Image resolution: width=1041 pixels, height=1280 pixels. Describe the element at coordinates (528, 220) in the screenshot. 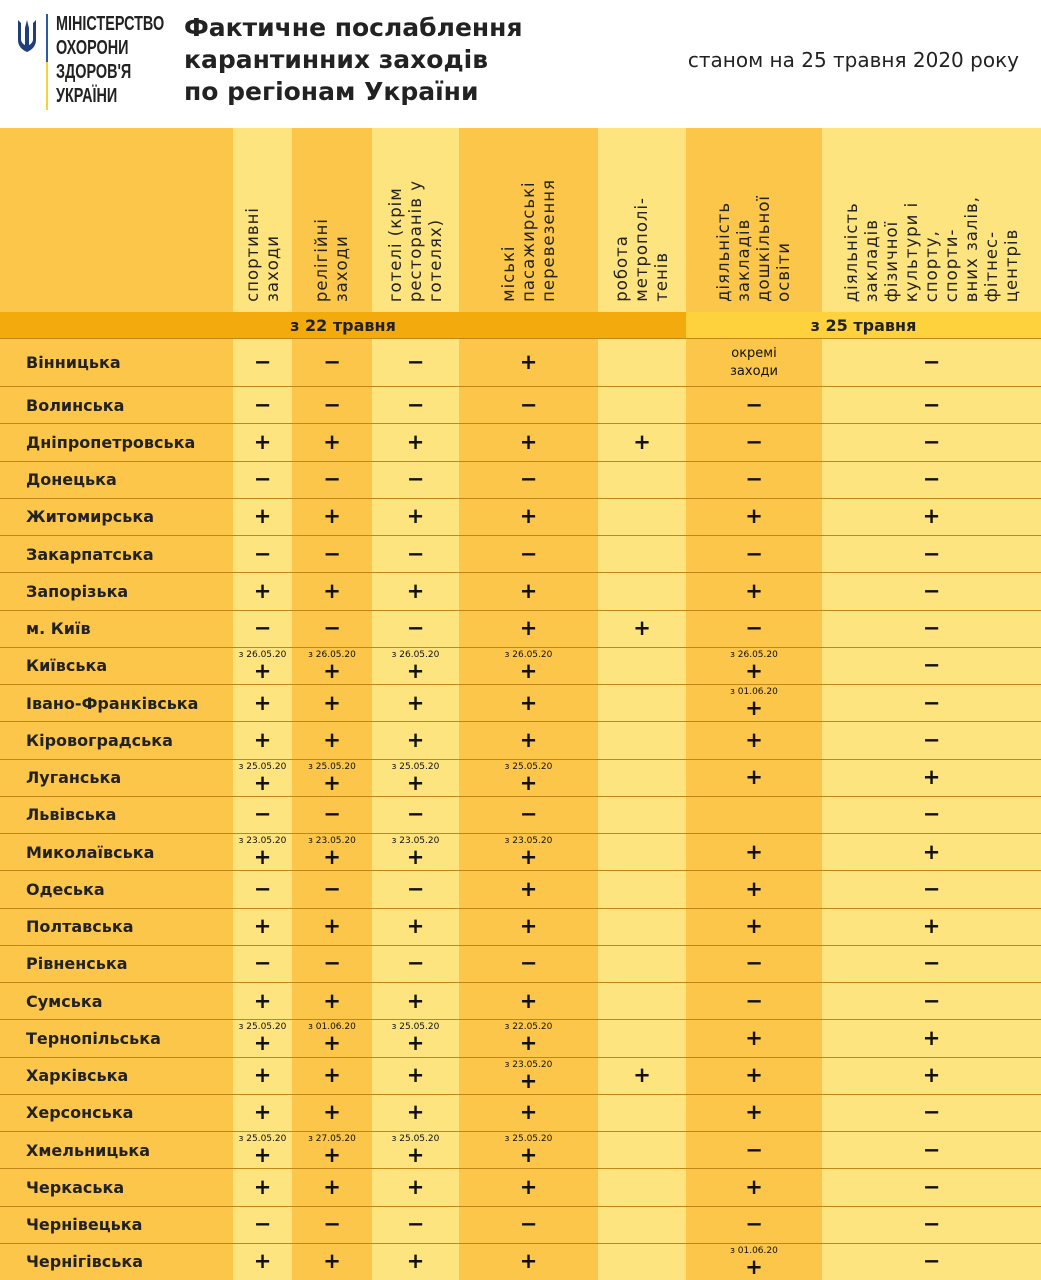

I see `column-header: міські пасажирські перевезення` at that location.